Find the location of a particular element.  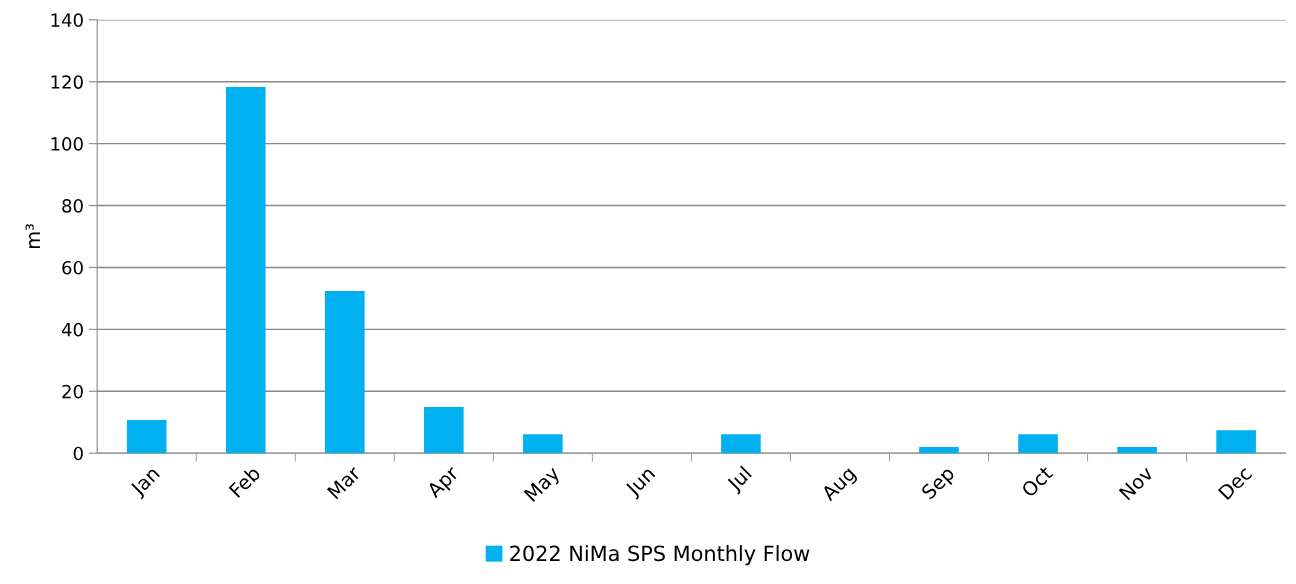

y-tick-label: 20 is located at coordinates (72, 391).